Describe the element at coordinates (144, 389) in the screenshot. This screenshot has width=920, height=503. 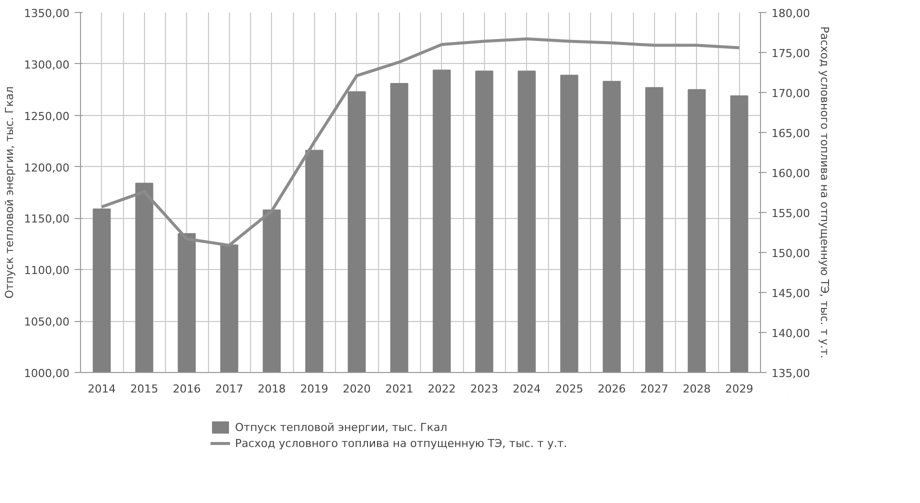
I see `x-tick-label: 2015` at that location.